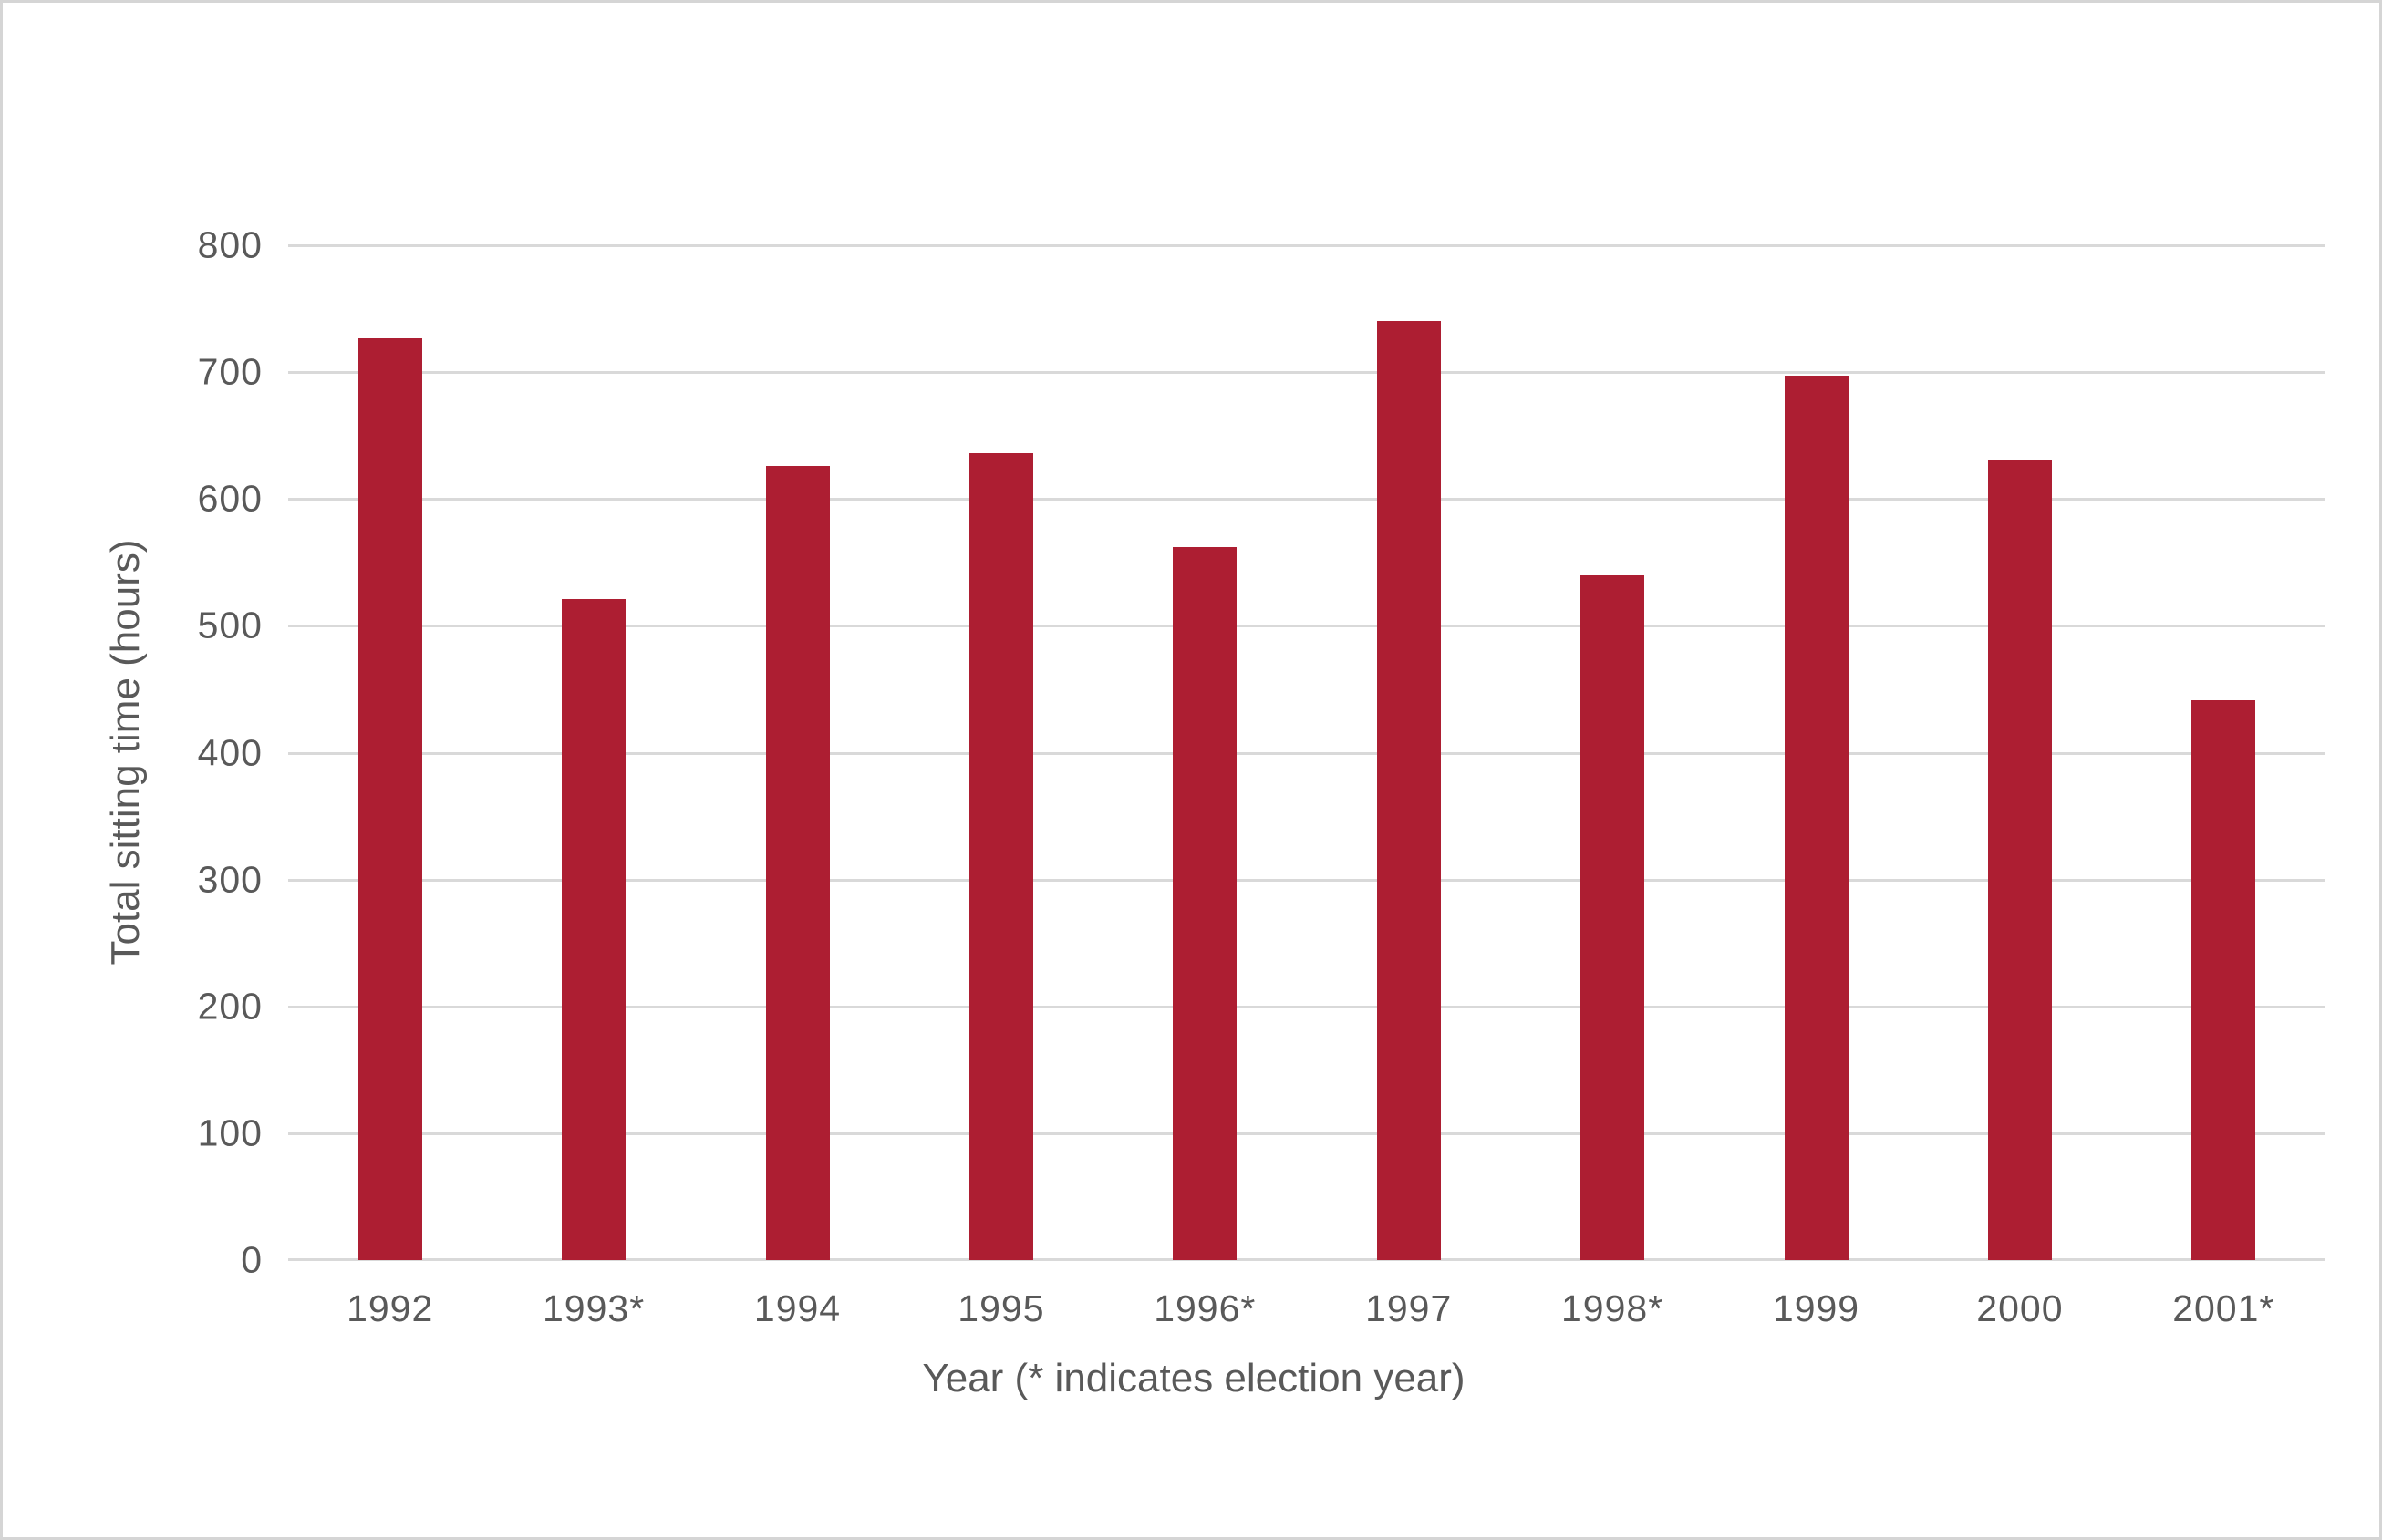 The width and height of the screenshot is (2382, 1540). Describe the element at coordinates (1612, 917) in the screenshot. I see `bar-1998-election` at that location.